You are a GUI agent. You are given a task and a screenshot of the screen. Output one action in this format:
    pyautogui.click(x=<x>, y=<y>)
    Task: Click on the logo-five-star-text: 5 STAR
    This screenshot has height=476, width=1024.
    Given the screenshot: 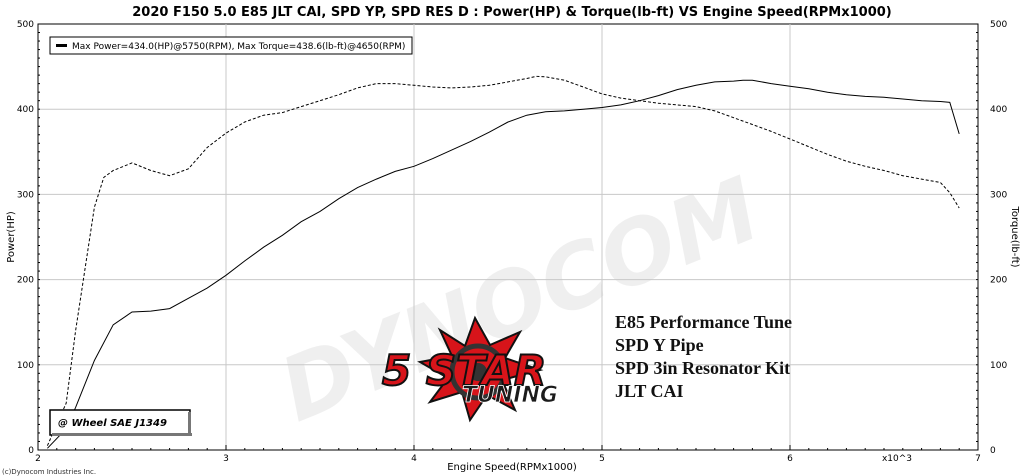 What is the action you would take?
    pyautogui.click(x=464, y=370)
    